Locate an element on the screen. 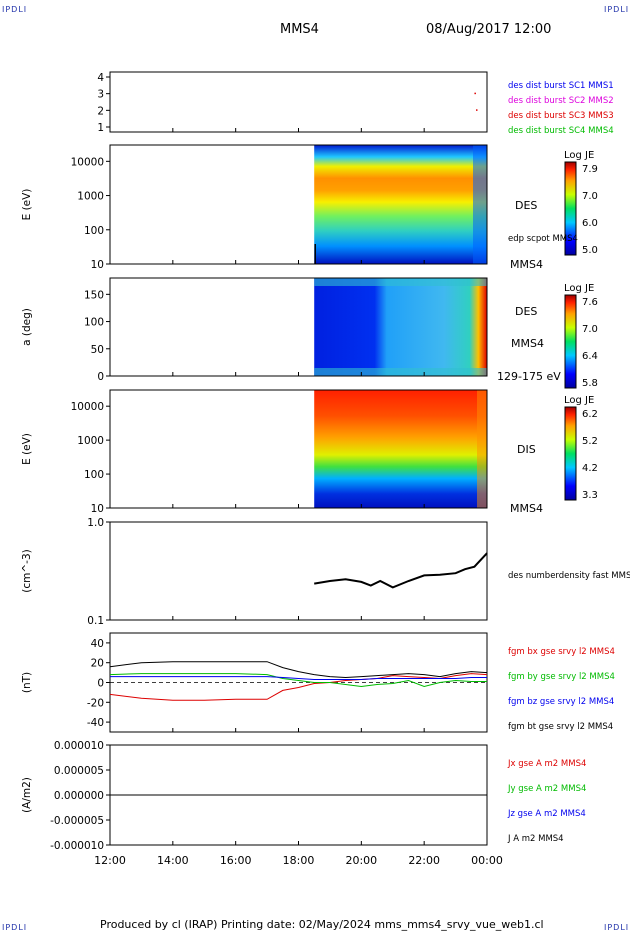  current-density-panel-ytick-label: -0.000010 is located at coordinates (77, 846).